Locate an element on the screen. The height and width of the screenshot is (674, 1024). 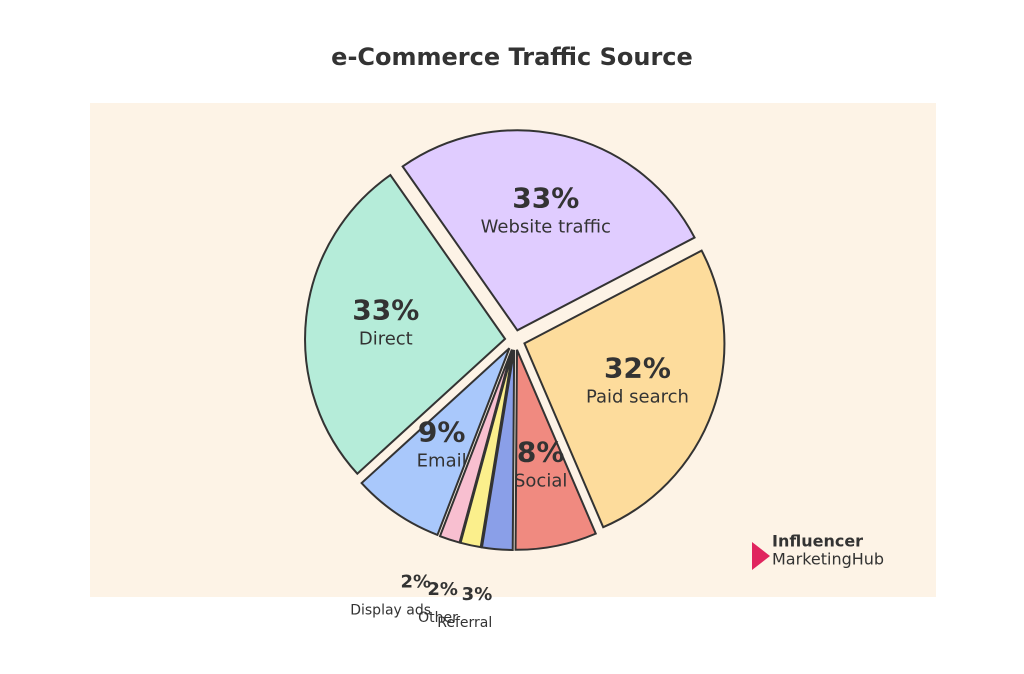
chart-title: e-Commerce Traffic Source is located at coordinates (512, 57).